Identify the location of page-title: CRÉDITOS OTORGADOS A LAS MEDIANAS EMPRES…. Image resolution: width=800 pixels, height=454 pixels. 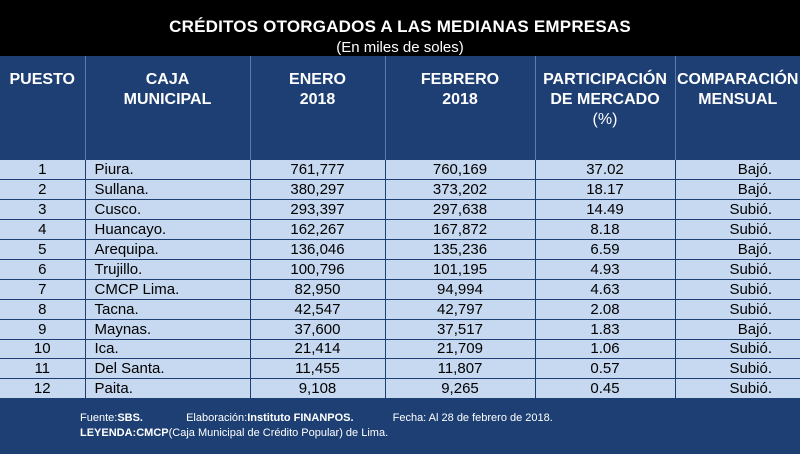
(400, 26).